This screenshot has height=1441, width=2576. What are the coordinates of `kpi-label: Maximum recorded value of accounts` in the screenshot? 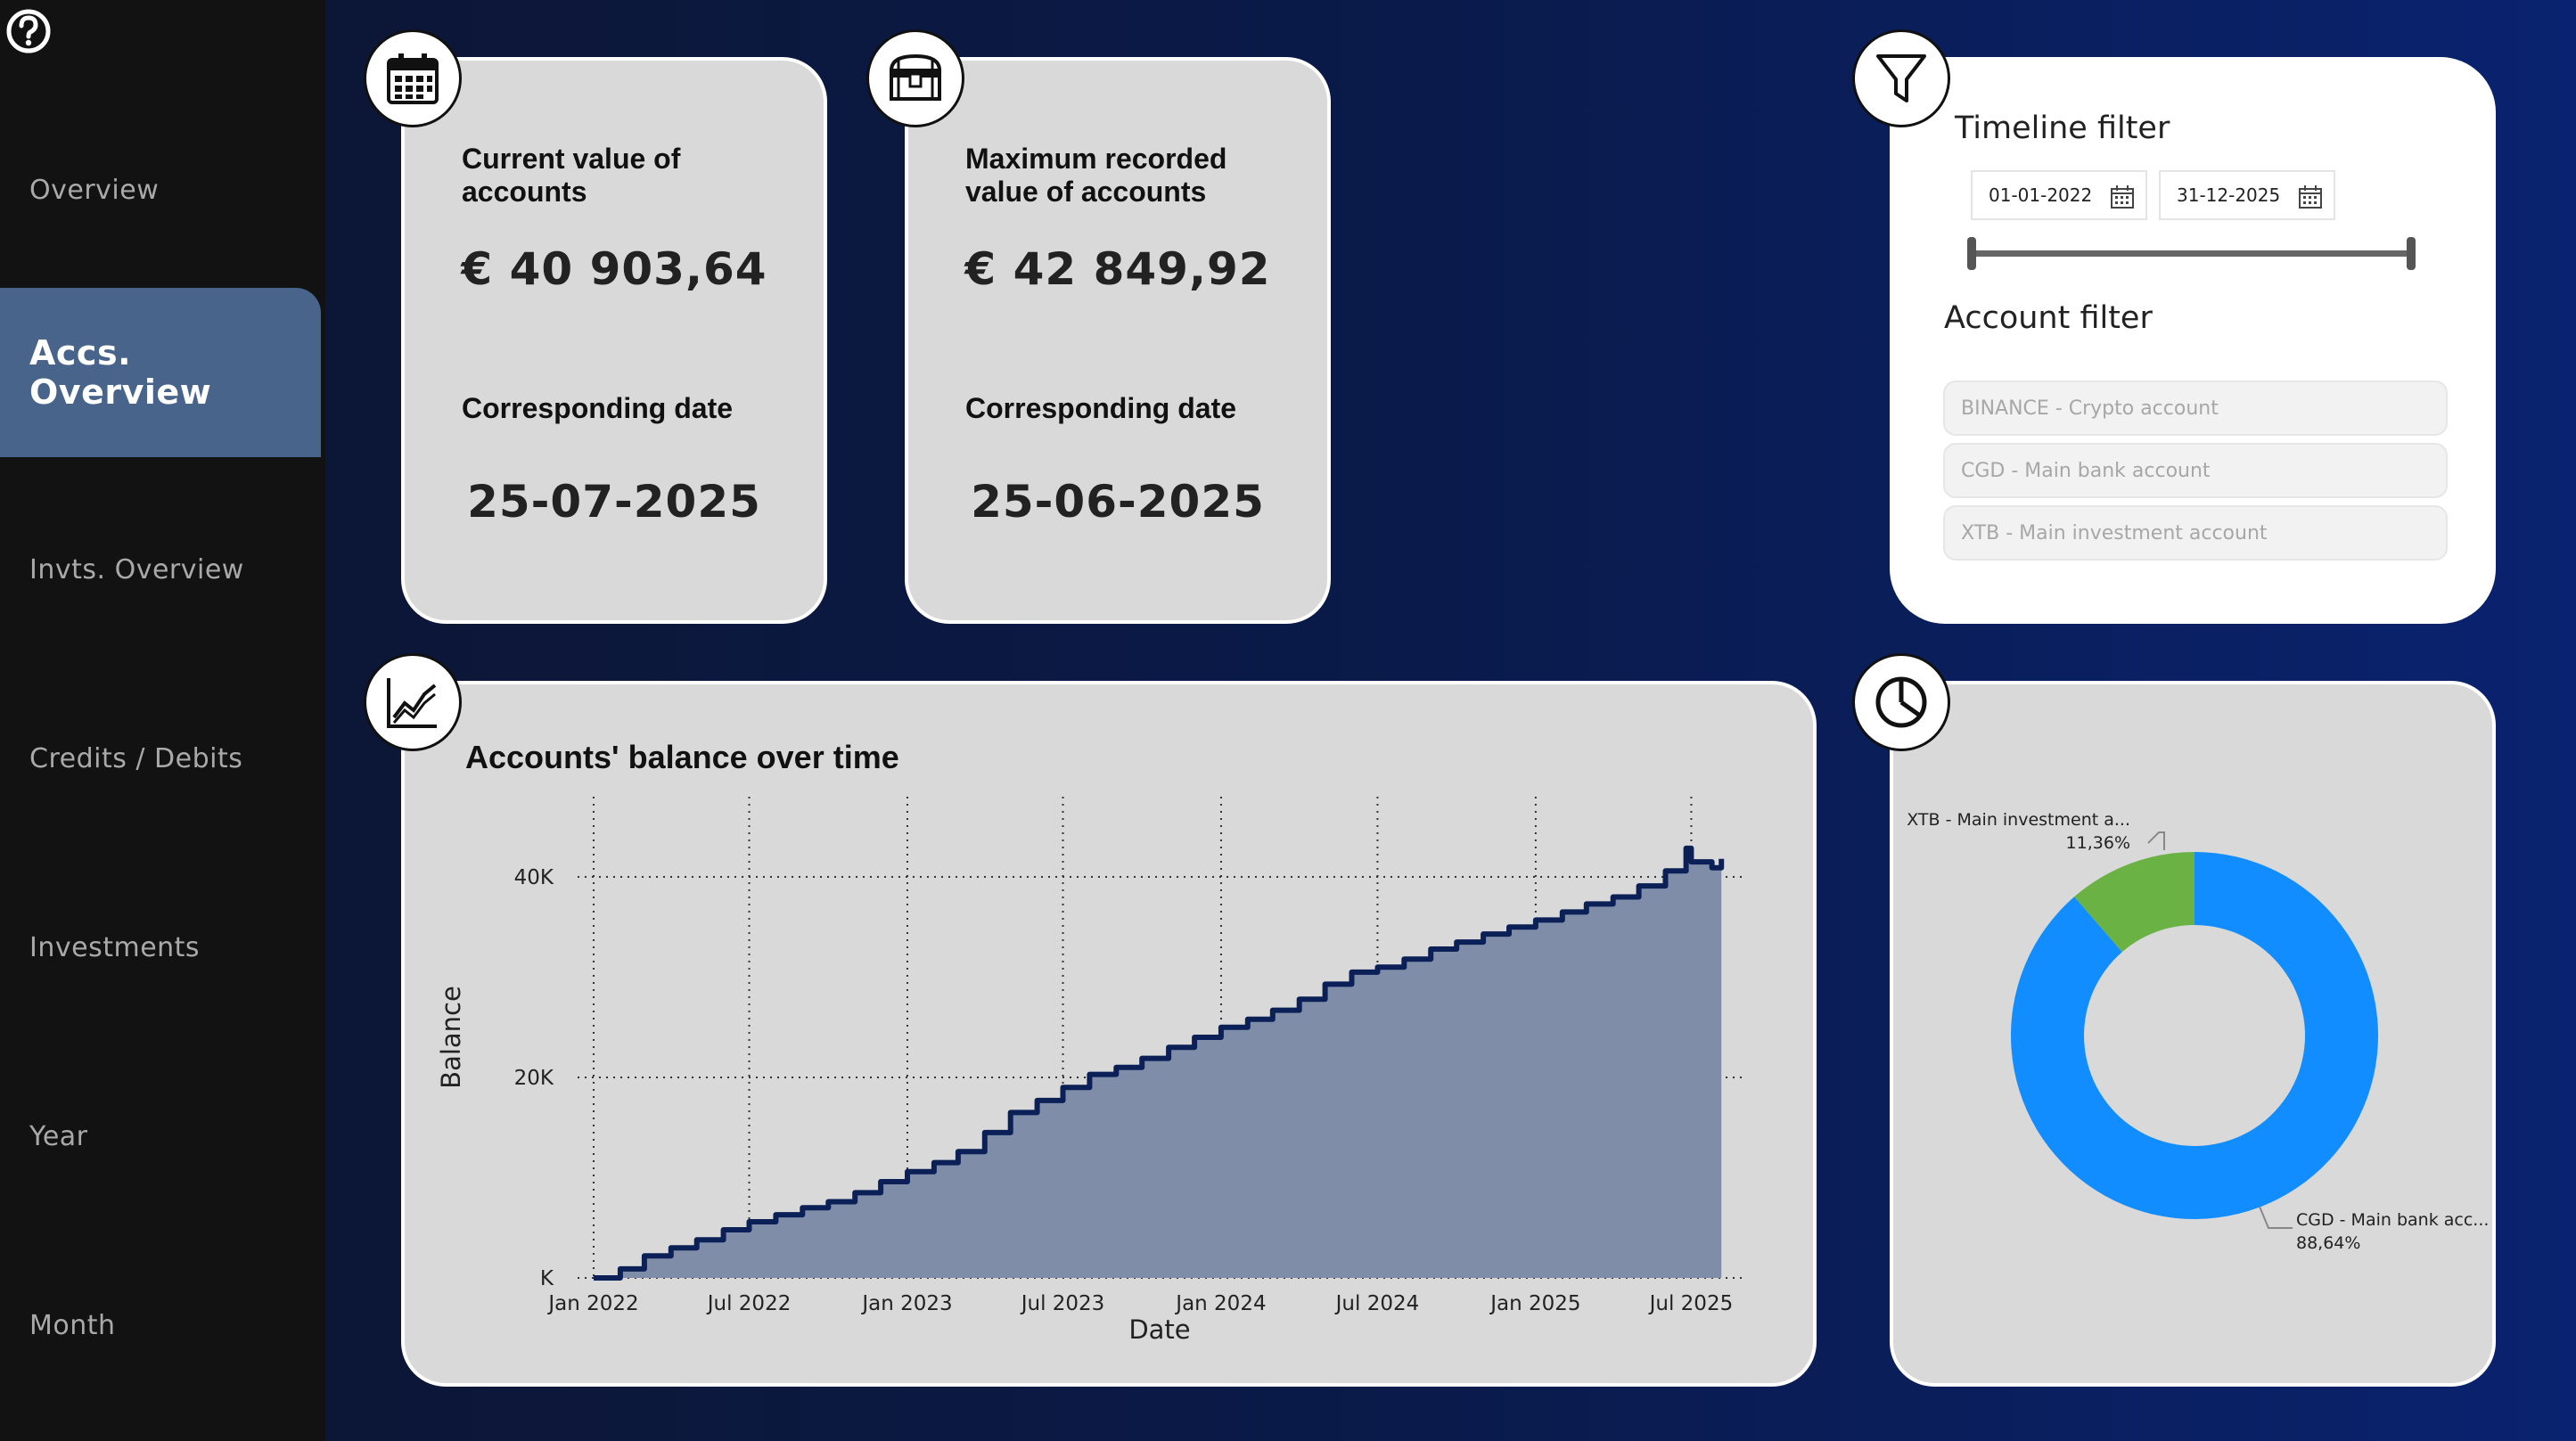 It's located at (1096, 175).